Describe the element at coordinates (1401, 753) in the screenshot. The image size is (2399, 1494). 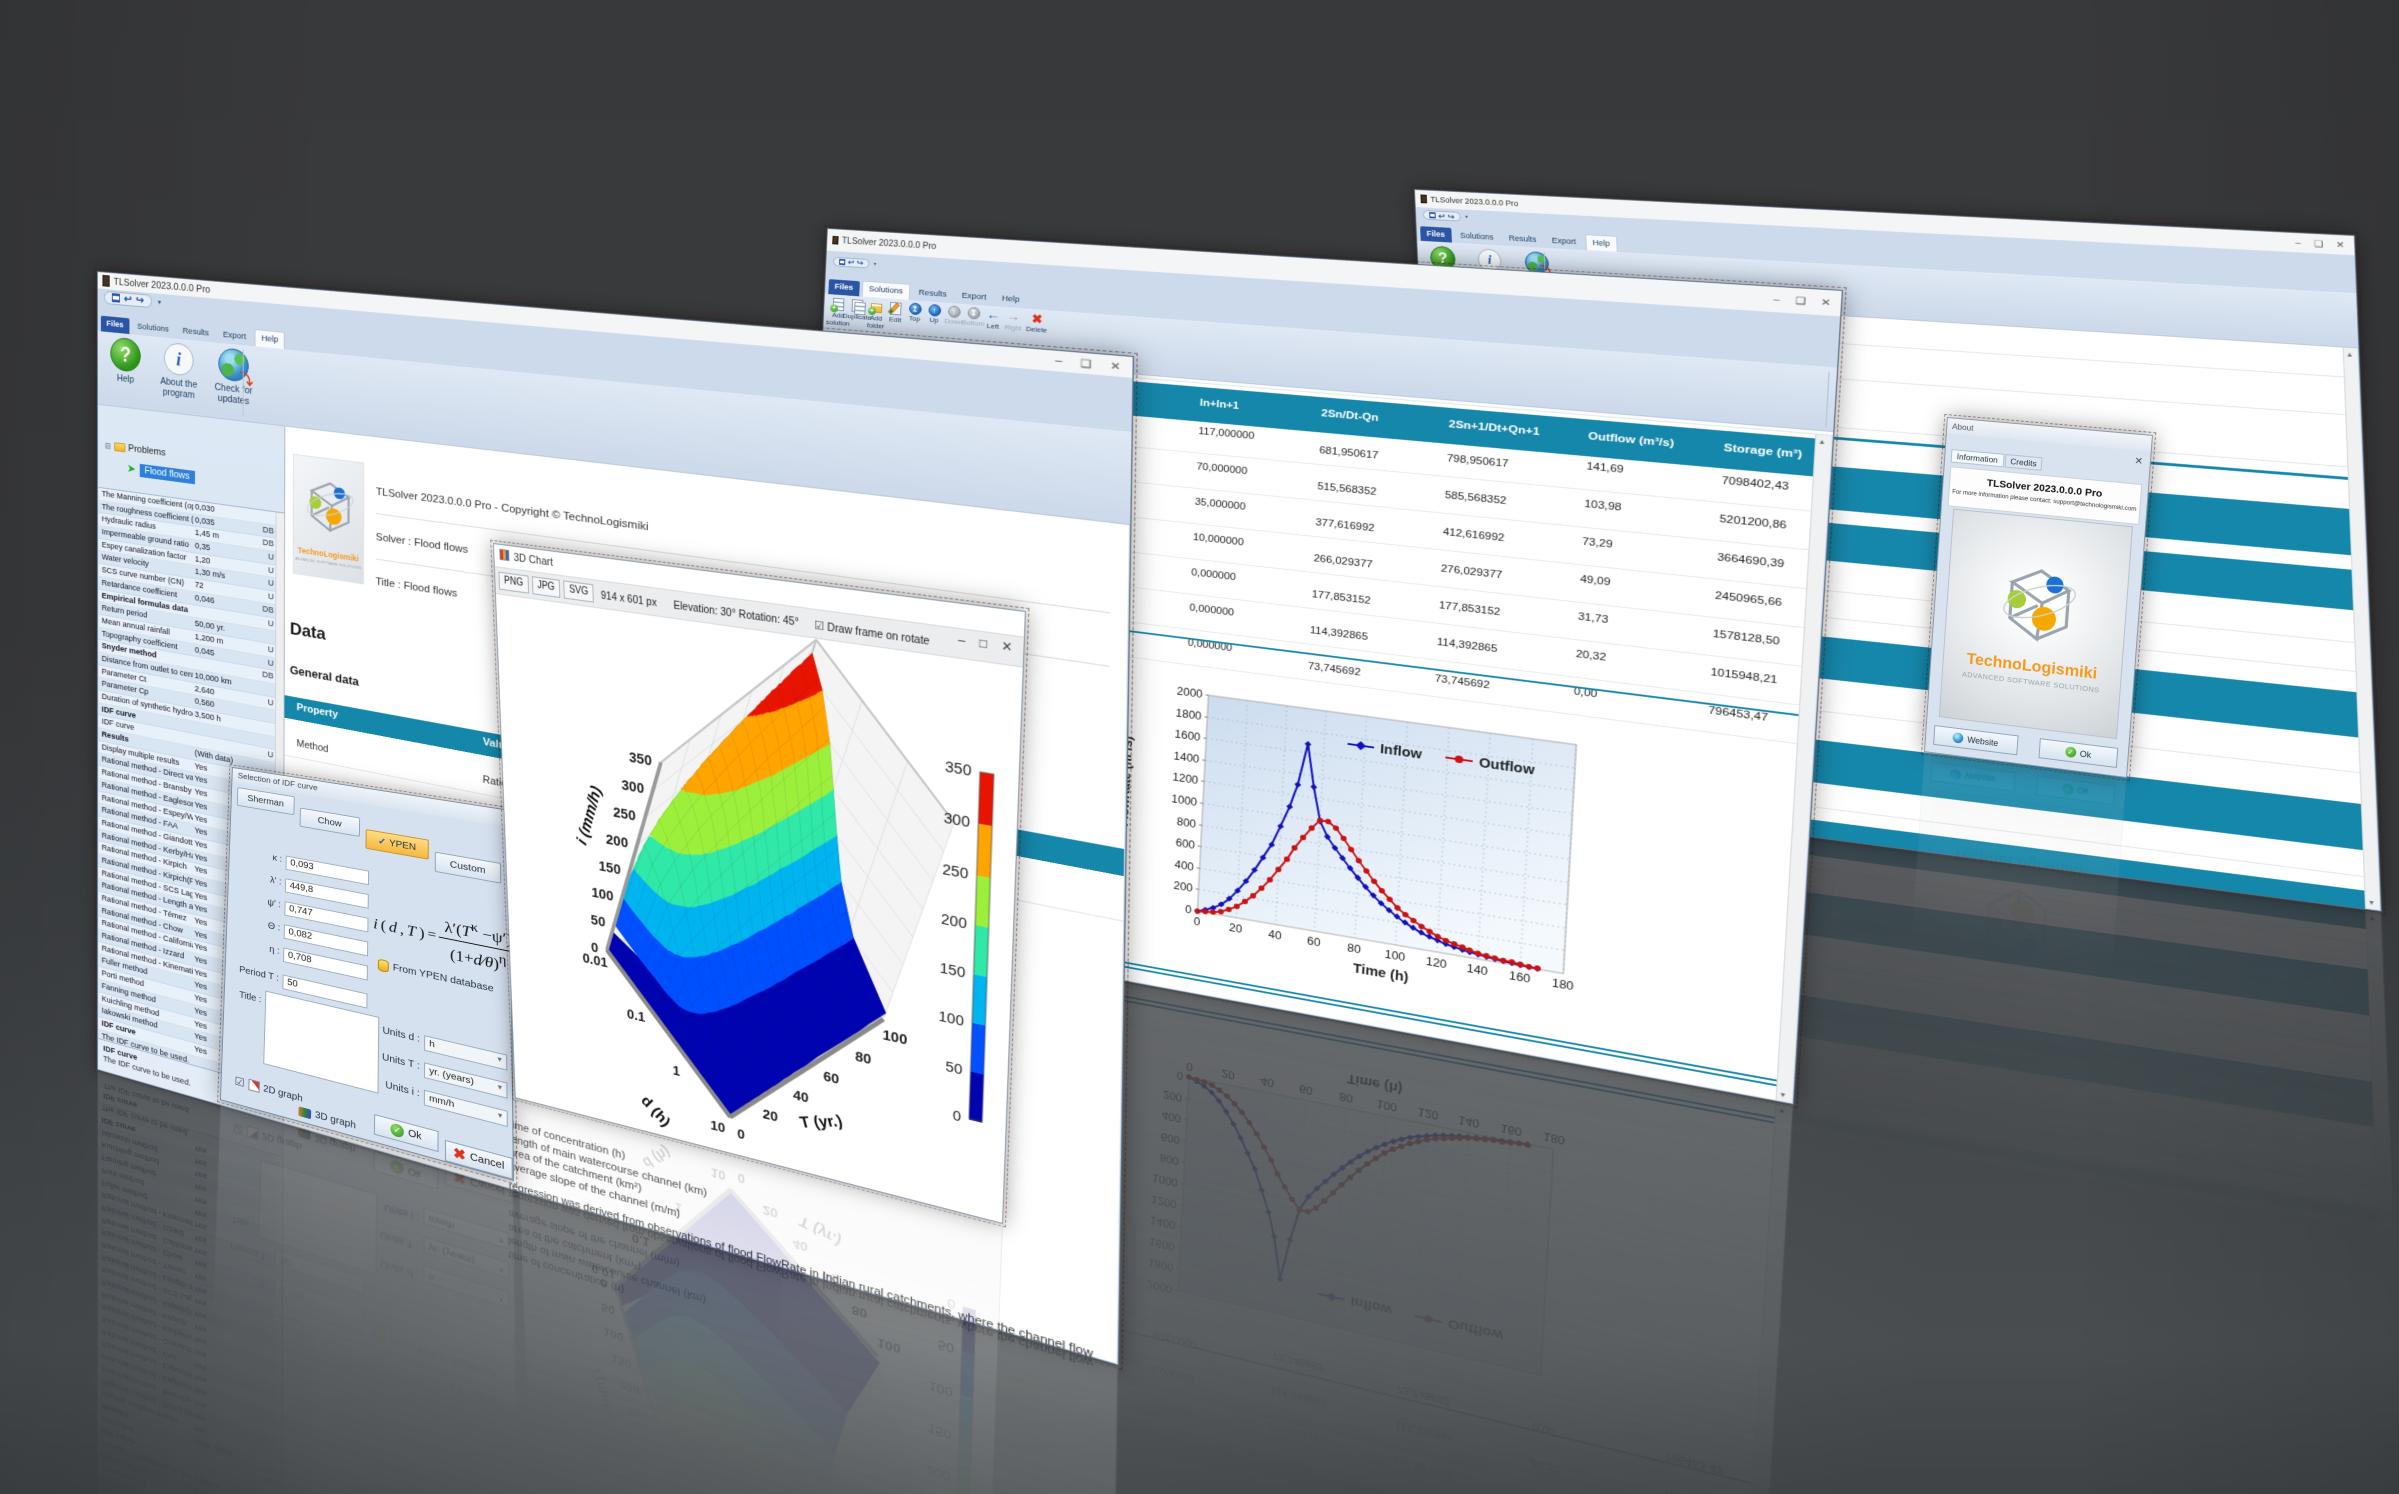
I see `svg-text: Inflow` at that location.